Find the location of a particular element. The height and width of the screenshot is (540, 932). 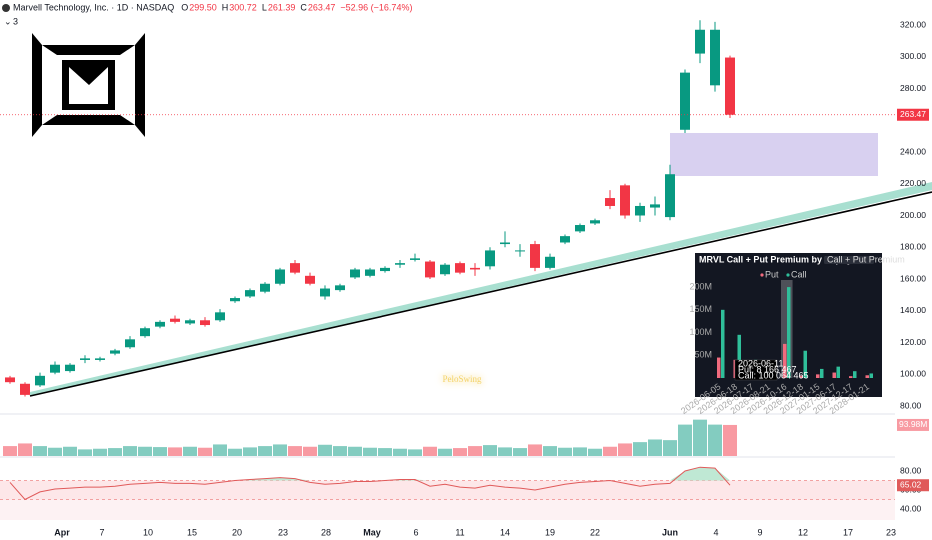

y-tick-label: 240.00 is located at coordinates (913, 151).